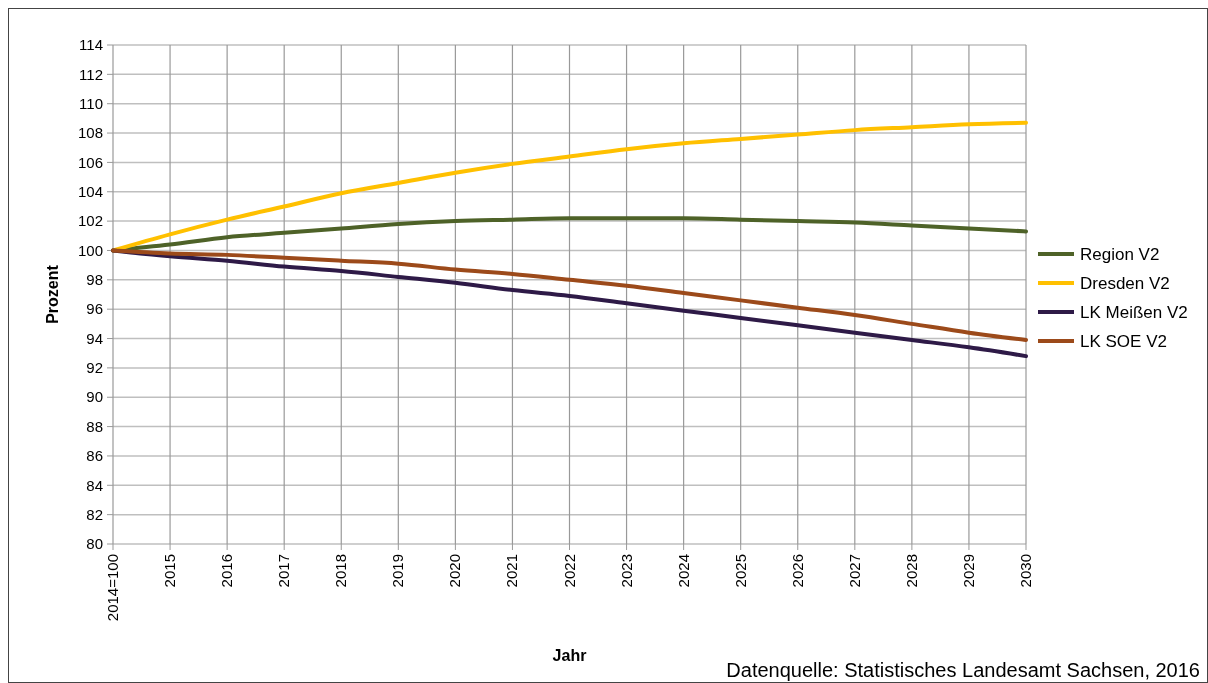 The height and width of the screenshot is (683, 1208). I want to click on y-axis-title: Prozent, so click(52, 294).